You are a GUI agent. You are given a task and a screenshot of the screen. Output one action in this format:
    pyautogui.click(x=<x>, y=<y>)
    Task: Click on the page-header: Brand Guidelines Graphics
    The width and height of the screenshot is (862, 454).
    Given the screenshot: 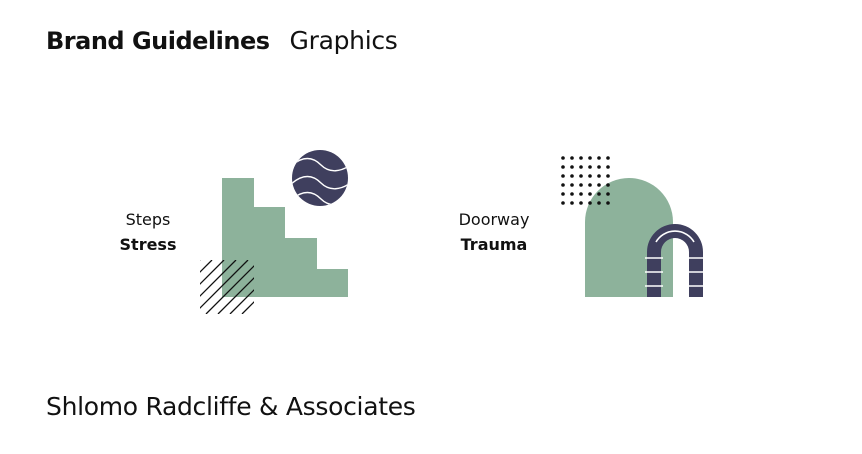 What is the action you would take?
    pyautogui.click(x=222, y=40)
    